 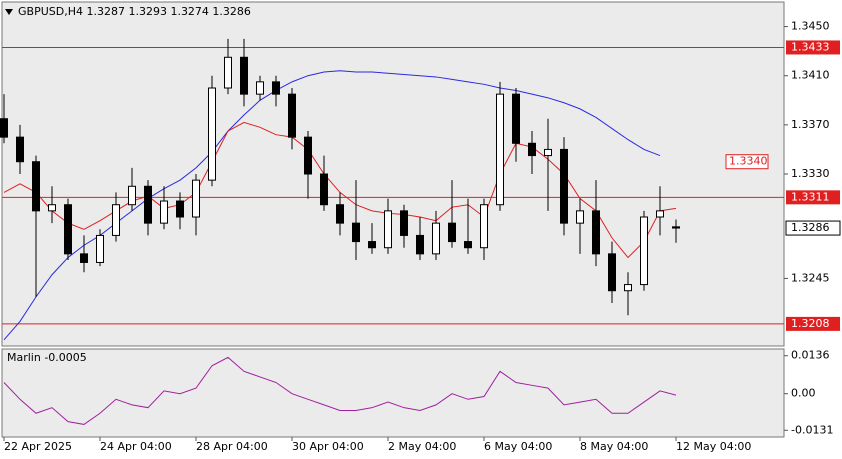 I want to click on chart-title: GBPUSD,H4 1.3287 1.3293 1.3274 1.3286, so click(x=134, y=11).